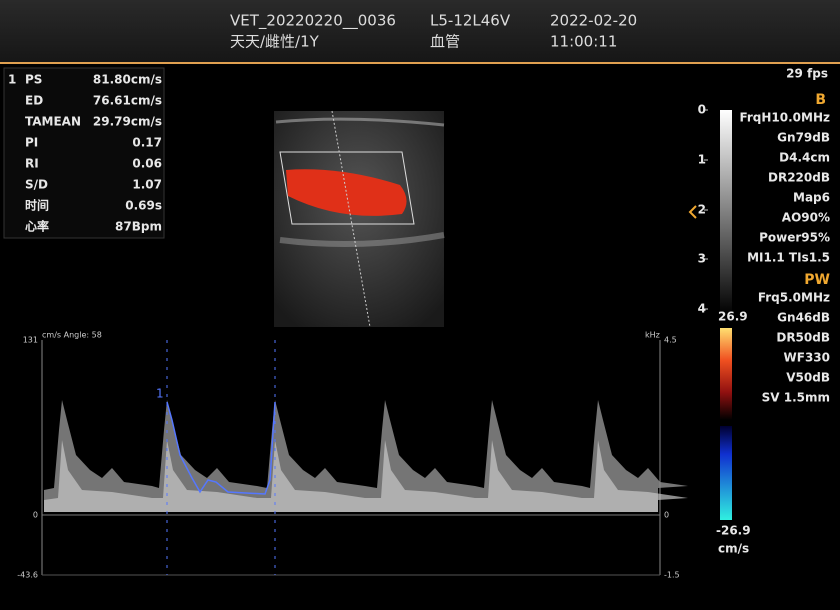 Image resolution: width=840 pixels, height=610 pixels. What do you see at coordinates (702, 309) in the screenshot?
I see `depth-label: 4` at bounding box center [702, 309].